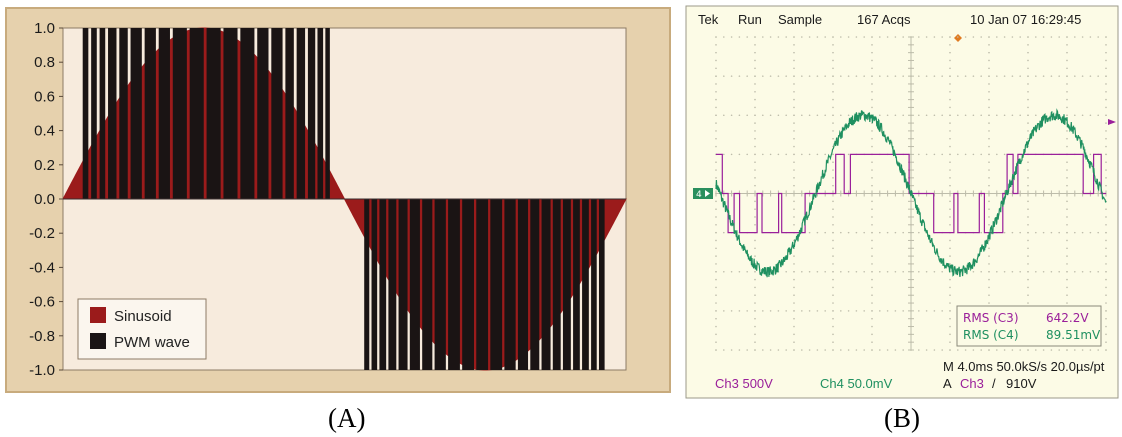 Image resolution: width=1122 pixels, height=437 pixels. Describe the element at coordinates (42, 336) in the screenshot. I see `y-tick-label: -0.8` at that location.